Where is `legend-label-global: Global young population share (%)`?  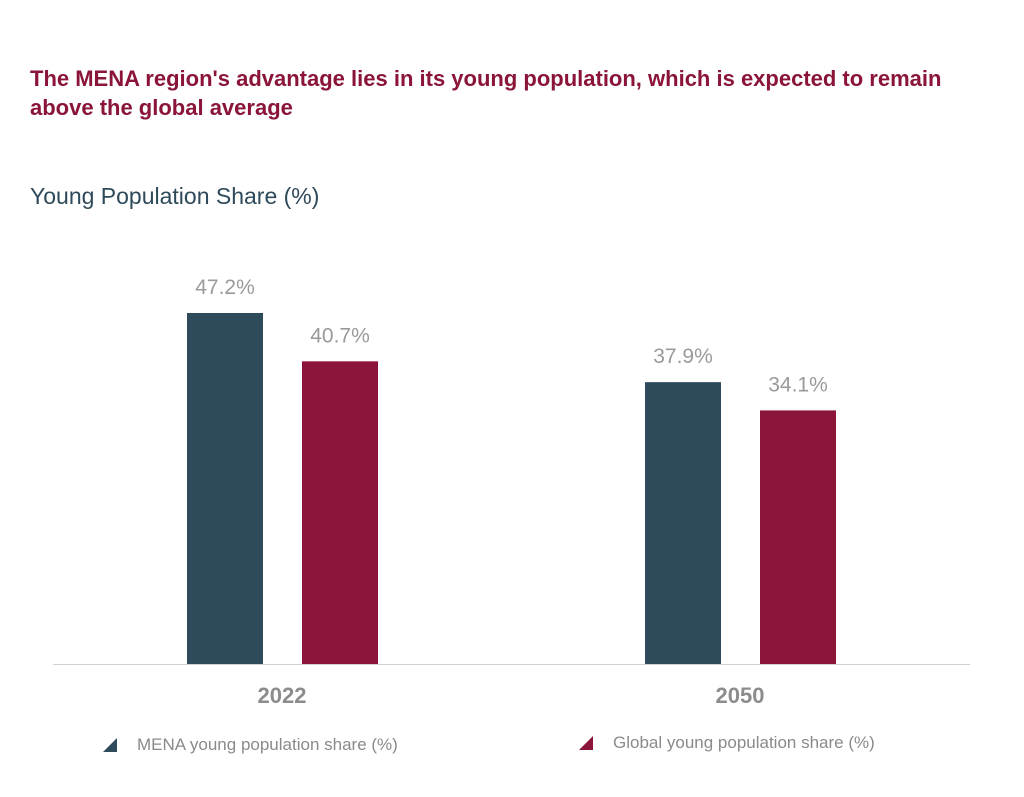 legend-label-global: Global young population share (%) is located at coordinates (744, 742).